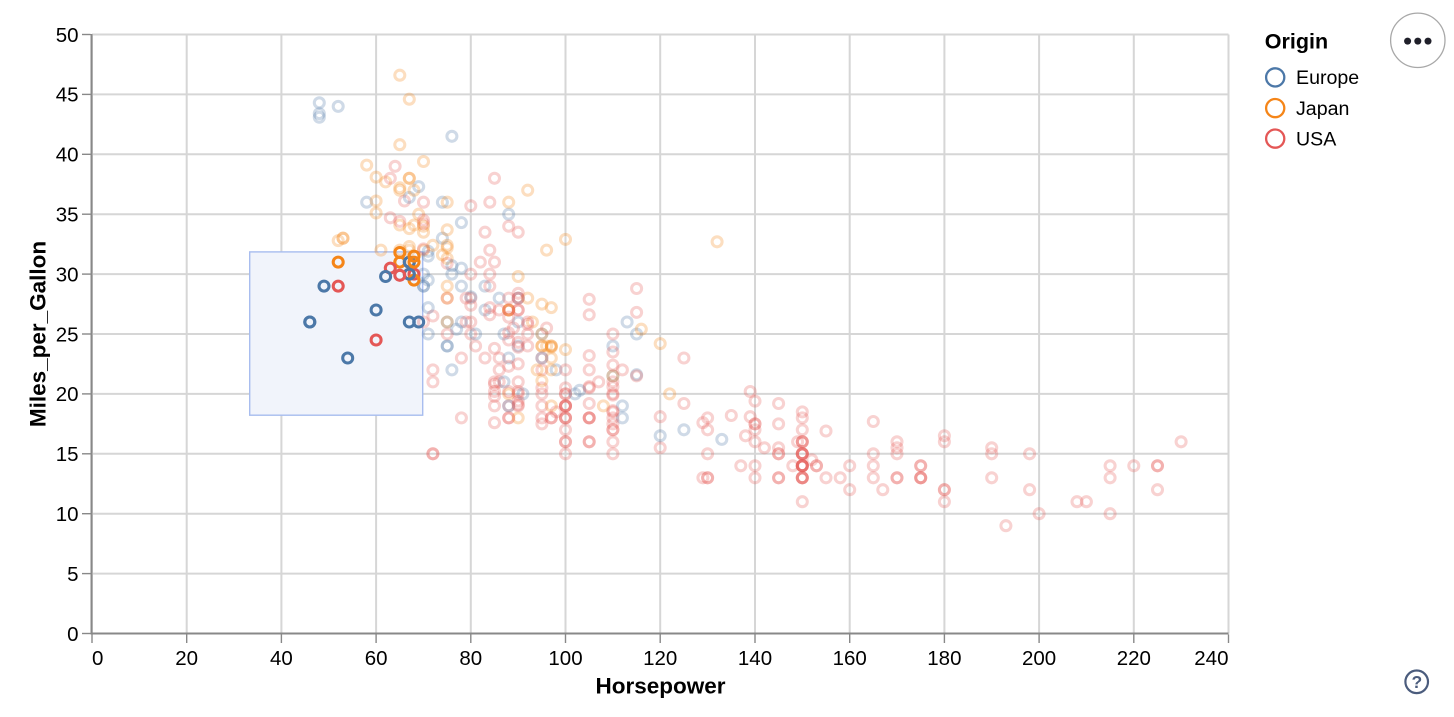 Image resolution: width=1454 pixels, height=717 pixels. What do you see at coordinates (470, 658) in the screenshot?
I see `svg-text: 80` at bounding box center [470, 658].